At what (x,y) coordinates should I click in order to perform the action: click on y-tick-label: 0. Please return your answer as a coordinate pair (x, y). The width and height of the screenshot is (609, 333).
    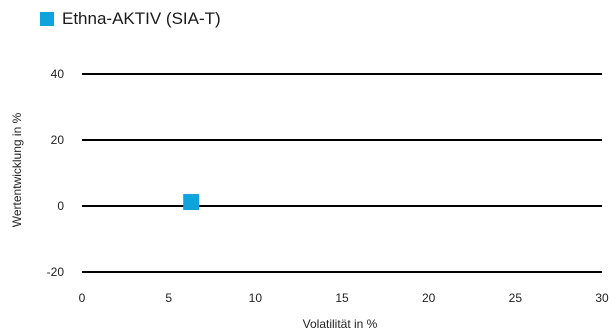
    Looking at the image, I should click on (60, 206).